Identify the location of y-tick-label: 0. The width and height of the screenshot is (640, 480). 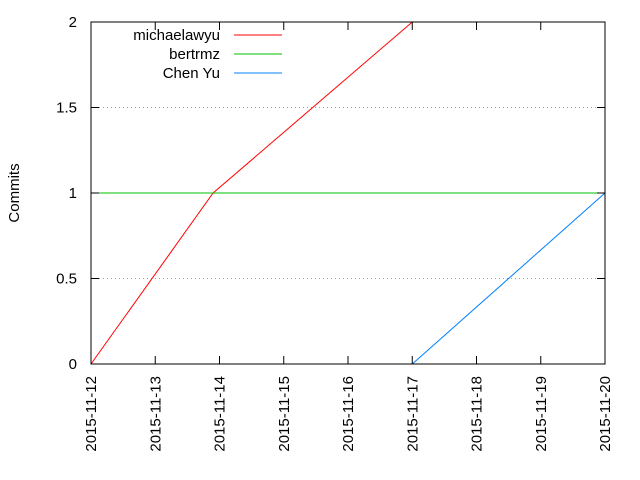
(73, 364).